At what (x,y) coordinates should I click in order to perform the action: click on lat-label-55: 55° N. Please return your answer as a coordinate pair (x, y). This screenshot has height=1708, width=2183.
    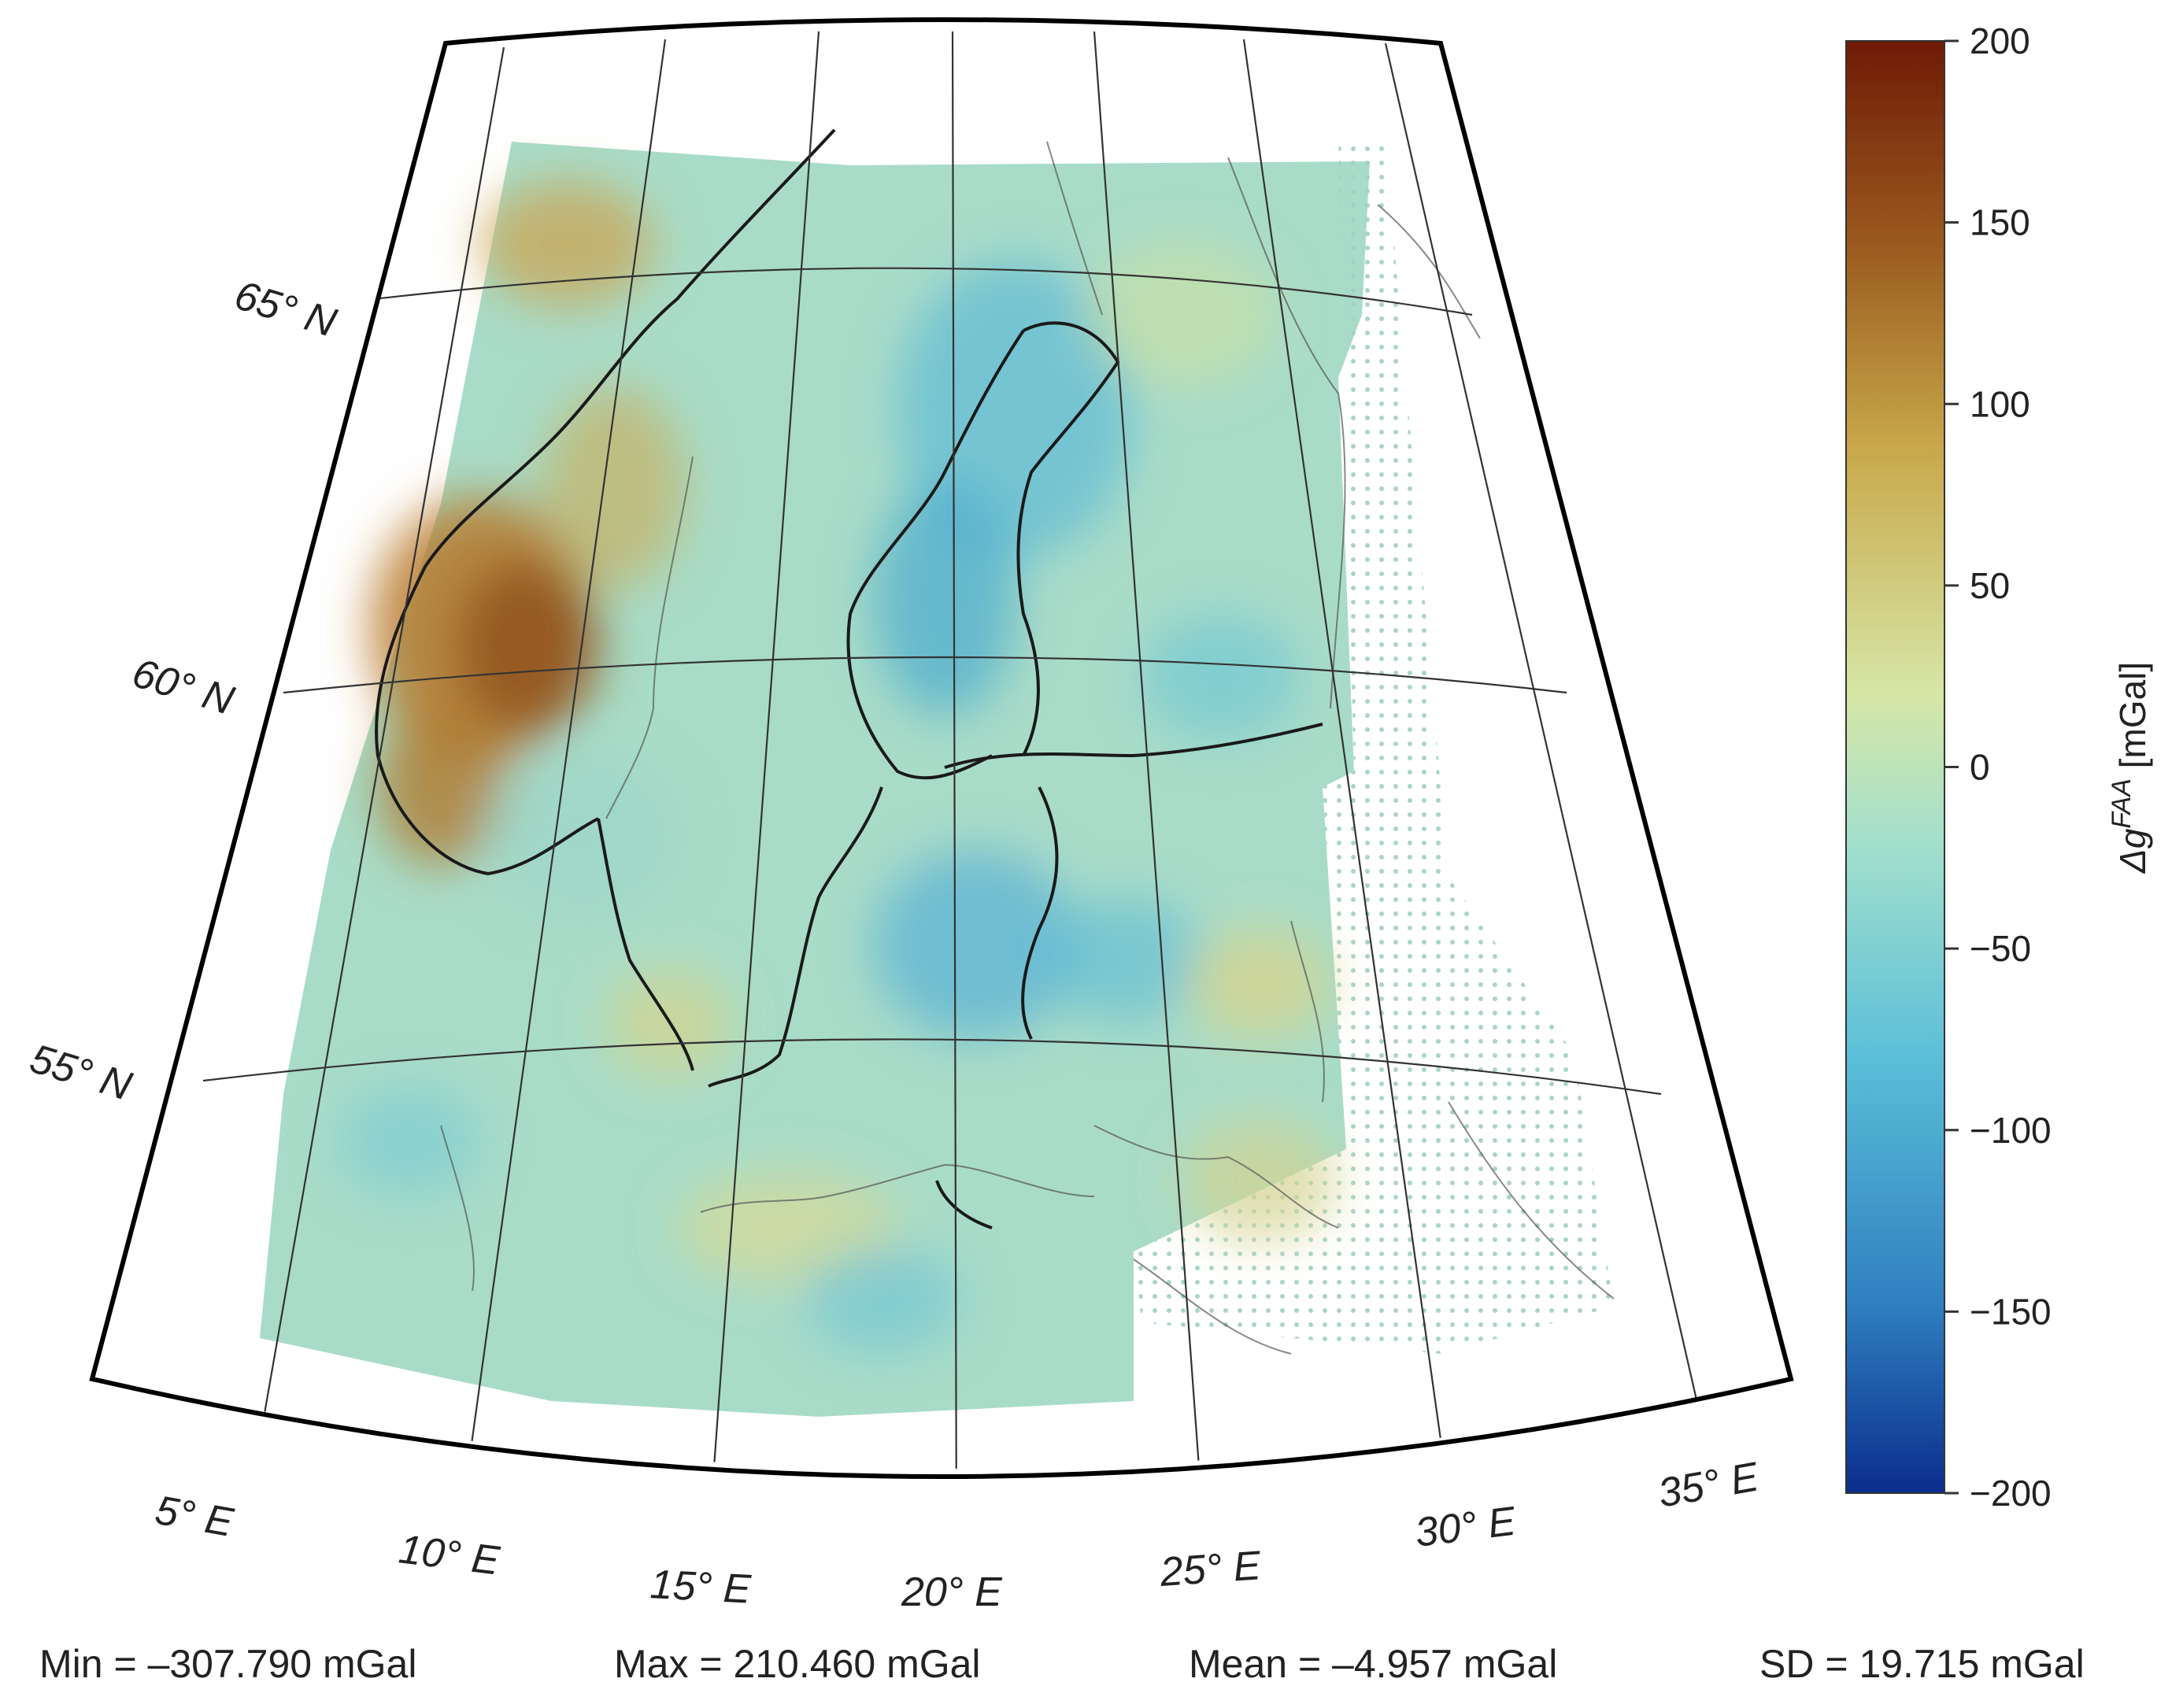
    Looking at the image, I should click on (80, 1073).